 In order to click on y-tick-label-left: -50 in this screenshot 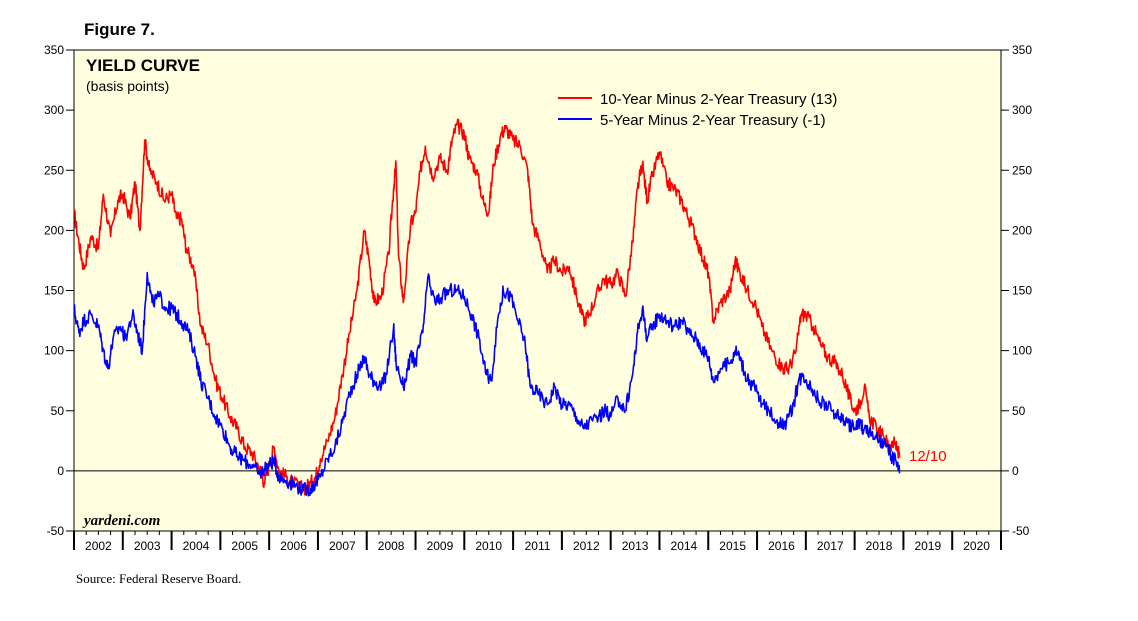, I will do `click(56, 531)`.